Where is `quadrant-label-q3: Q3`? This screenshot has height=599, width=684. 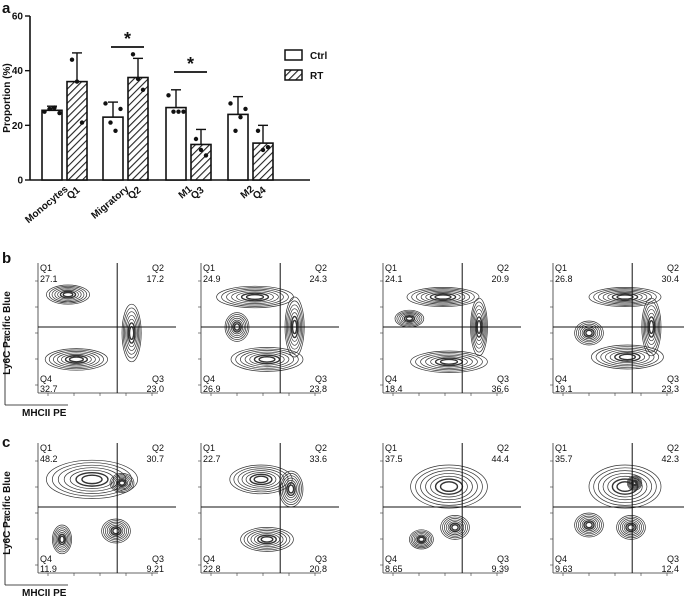
quadrant-label-q3: Q3 is located at coordinates (503, 559).